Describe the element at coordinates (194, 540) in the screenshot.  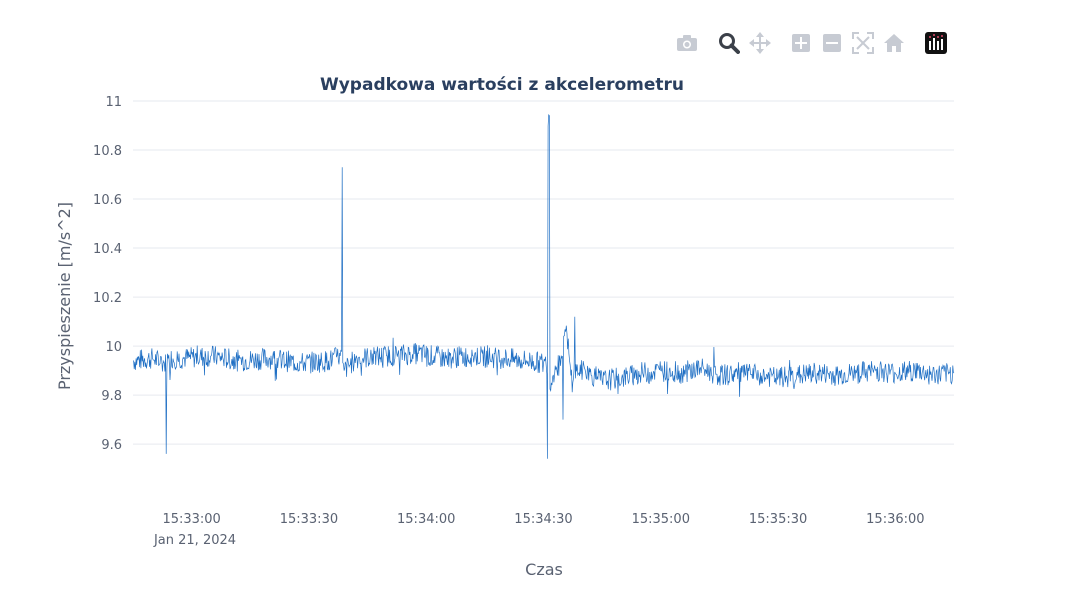
I see `x-axis-date-label: Jan 21, 2024` at that location.